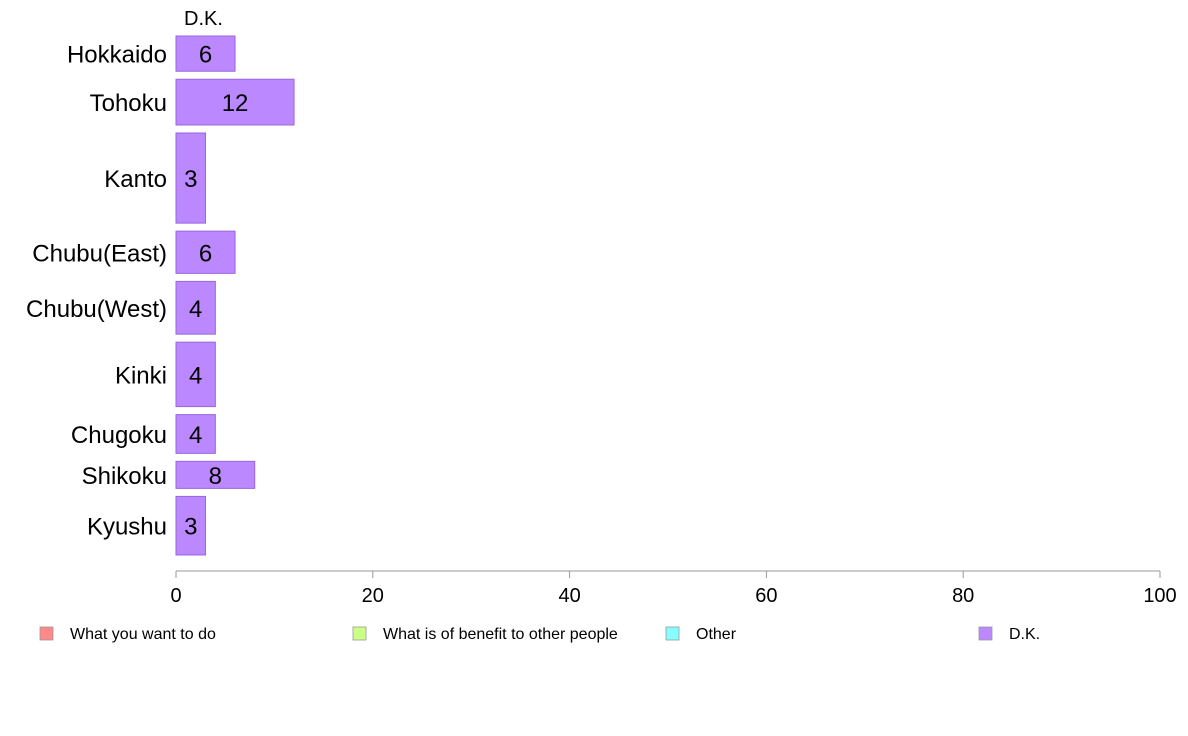  I want to click on bar-value-label: 8, so click(215, 476).